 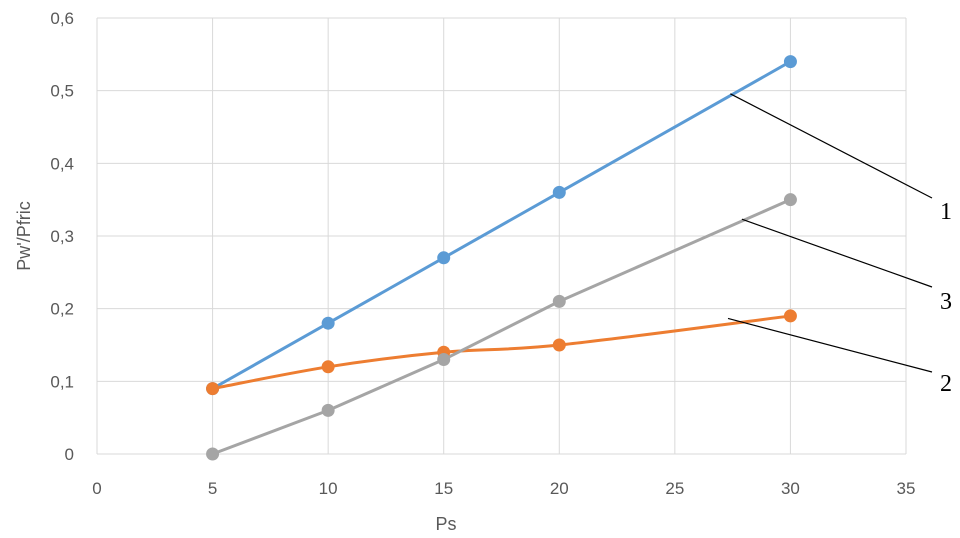 What do you see at coordinates (62, 163) in the screenshot?
I see `y-tick-label: 0,4` at bounding box center [62, 163].